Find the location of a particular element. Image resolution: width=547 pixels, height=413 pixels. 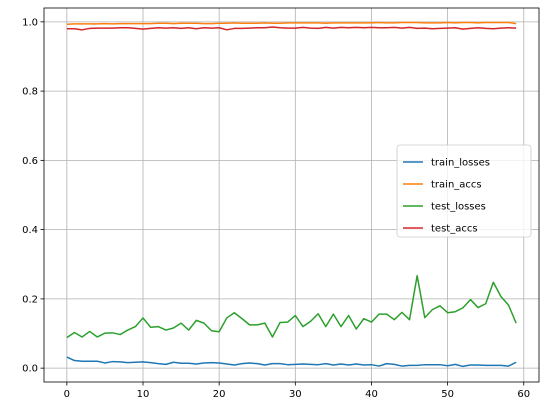

y-tick-label: 0.6 is located at coordinates (30, 161).